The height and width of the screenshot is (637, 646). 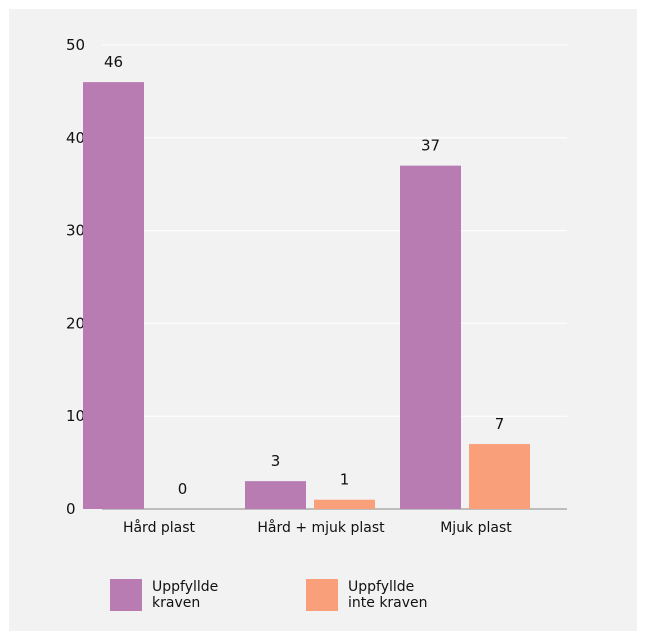 I want to click on data-label: 7, so click(x=500, y=424).